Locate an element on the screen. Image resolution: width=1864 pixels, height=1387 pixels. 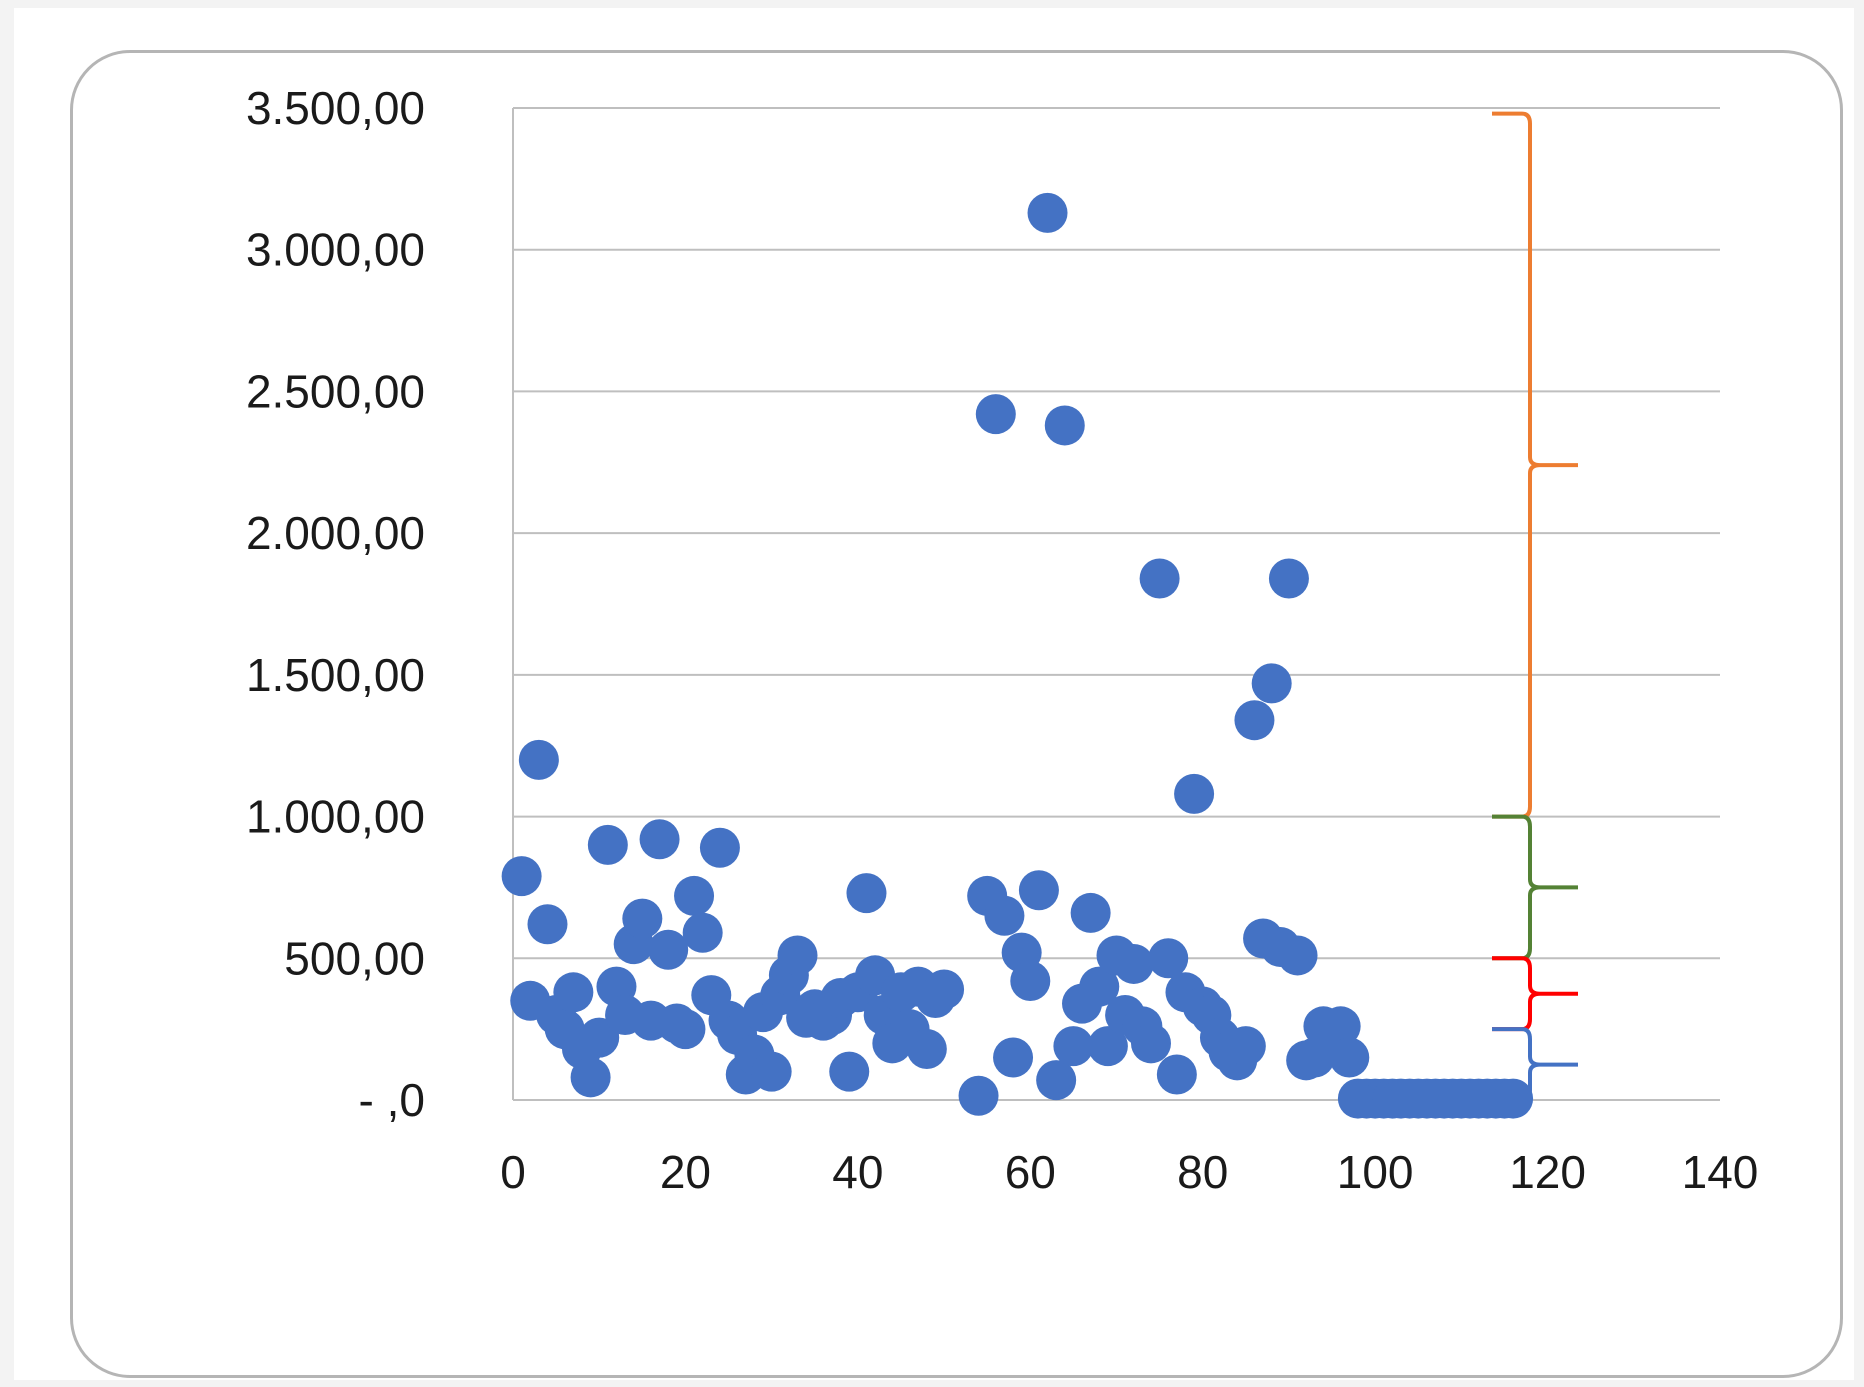
x-tick-label: 40 is located at coordinates (857, 1172).